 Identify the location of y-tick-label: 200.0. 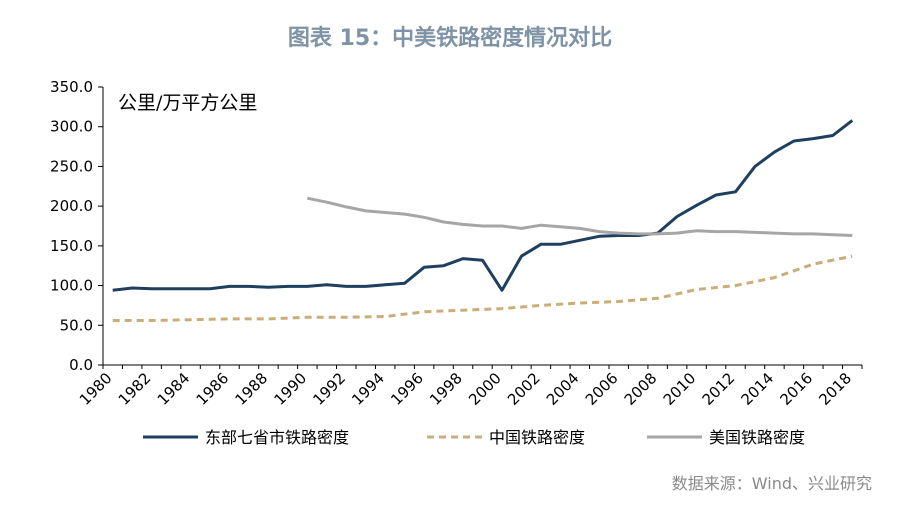
(71, 206).